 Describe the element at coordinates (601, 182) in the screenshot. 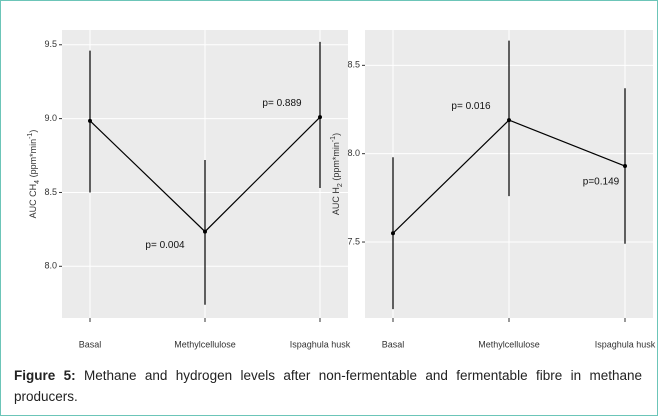

I see `annotation: p=0.149` at that location.